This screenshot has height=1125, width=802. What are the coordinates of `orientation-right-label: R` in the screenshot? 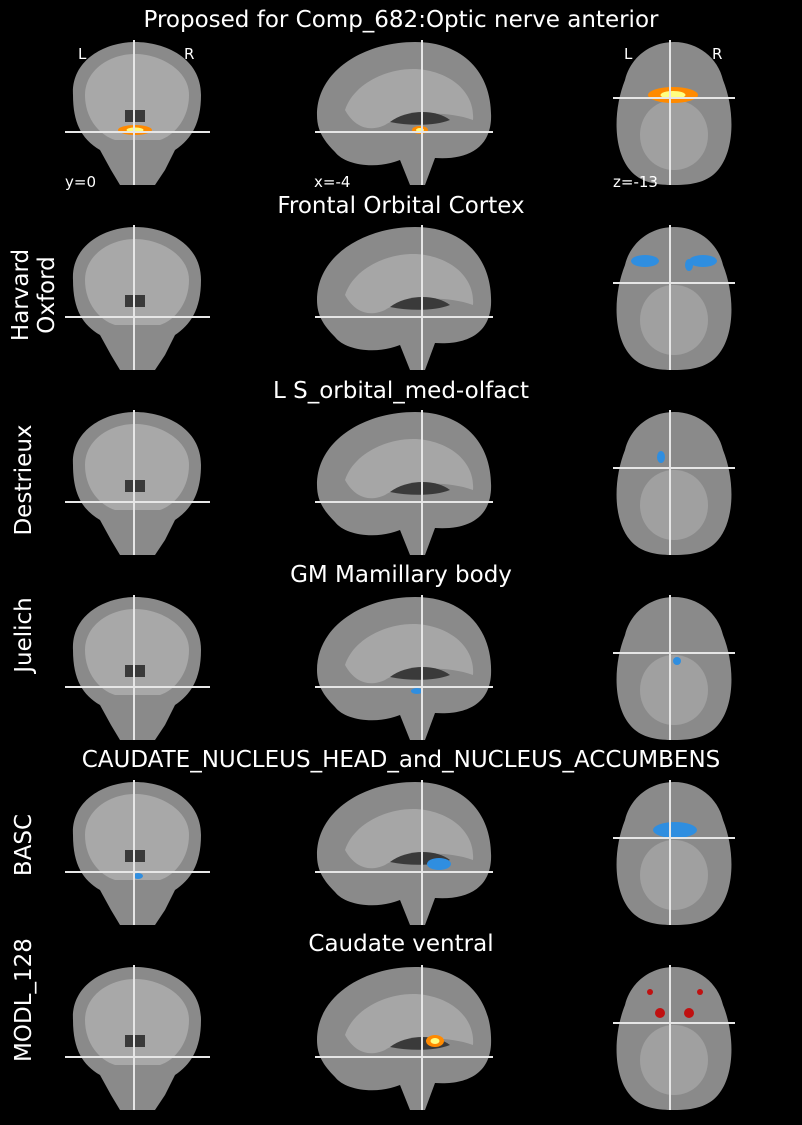 It's located at (189, 54).